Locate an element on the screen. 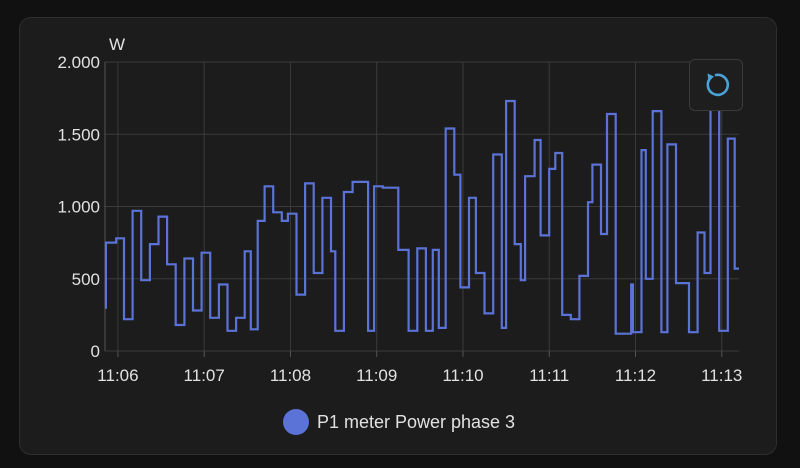 The width and height of the screenshot is (800, 468). x-tick-label: 11:13 is located at coordinates (721, 375).